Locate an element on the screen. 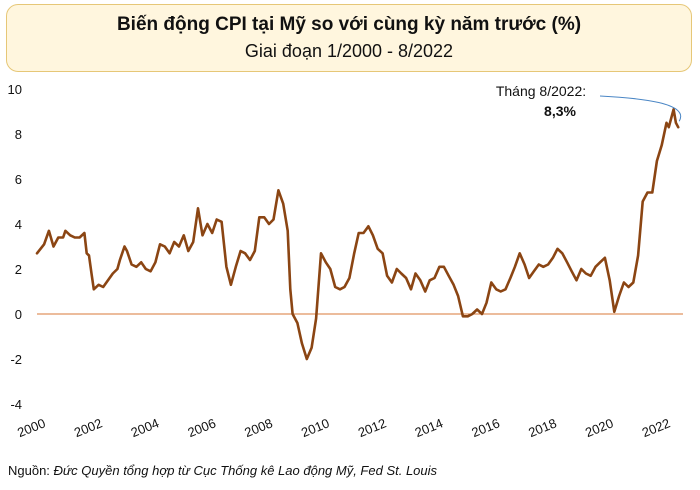 The image size is (700, 490). x-tick-label: 2012 is located at coordinates (372, 427).